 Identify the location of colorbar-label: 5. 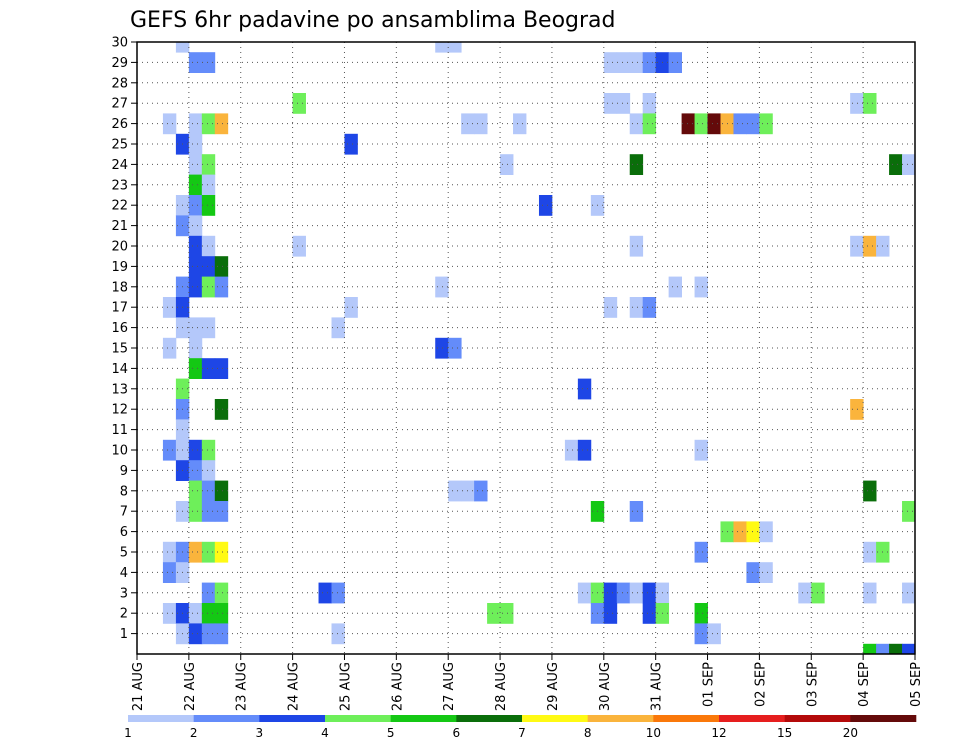
(391, 733).